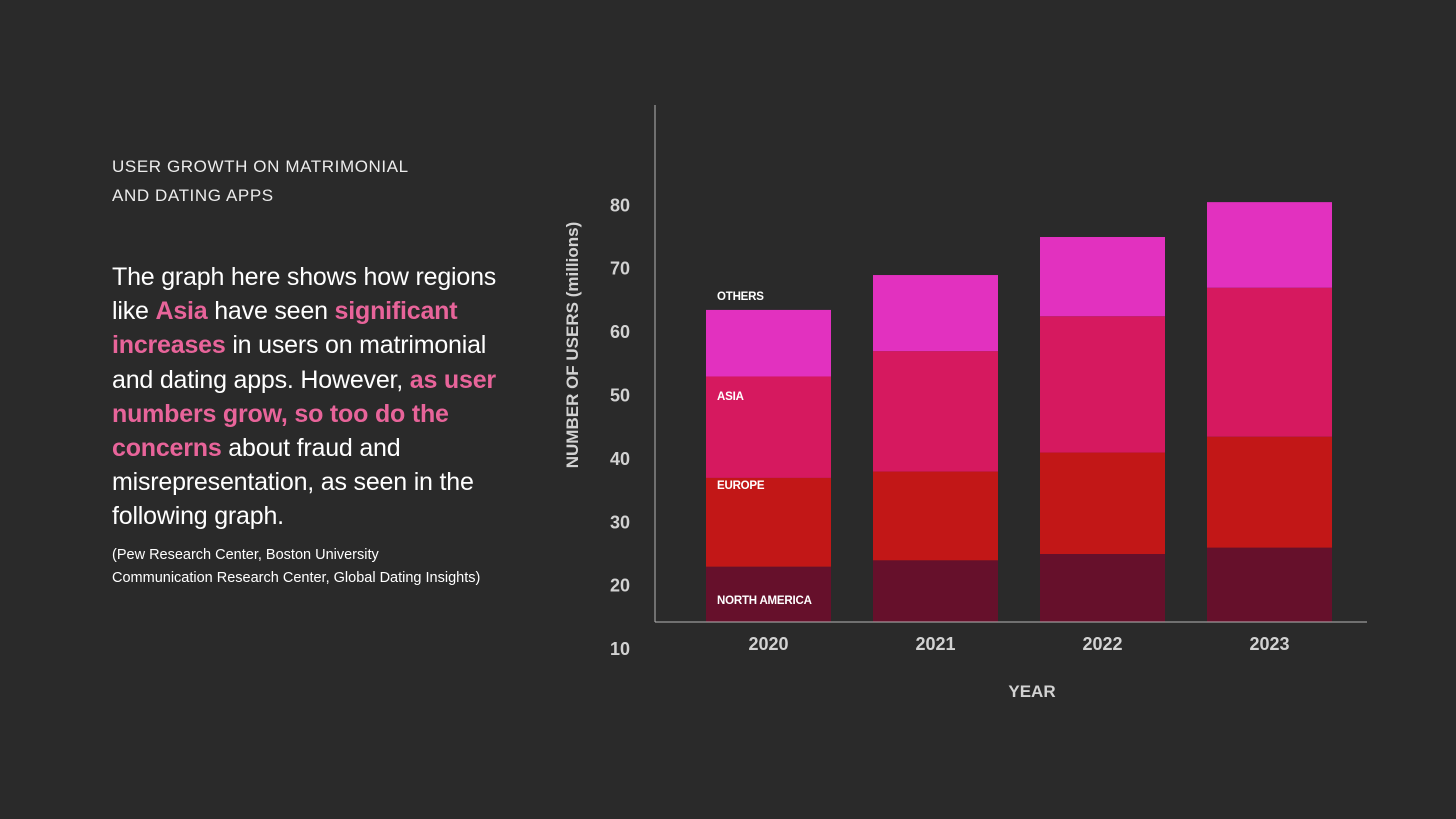  I want to click on y-tick-label-20: 20, so click(620, 586).